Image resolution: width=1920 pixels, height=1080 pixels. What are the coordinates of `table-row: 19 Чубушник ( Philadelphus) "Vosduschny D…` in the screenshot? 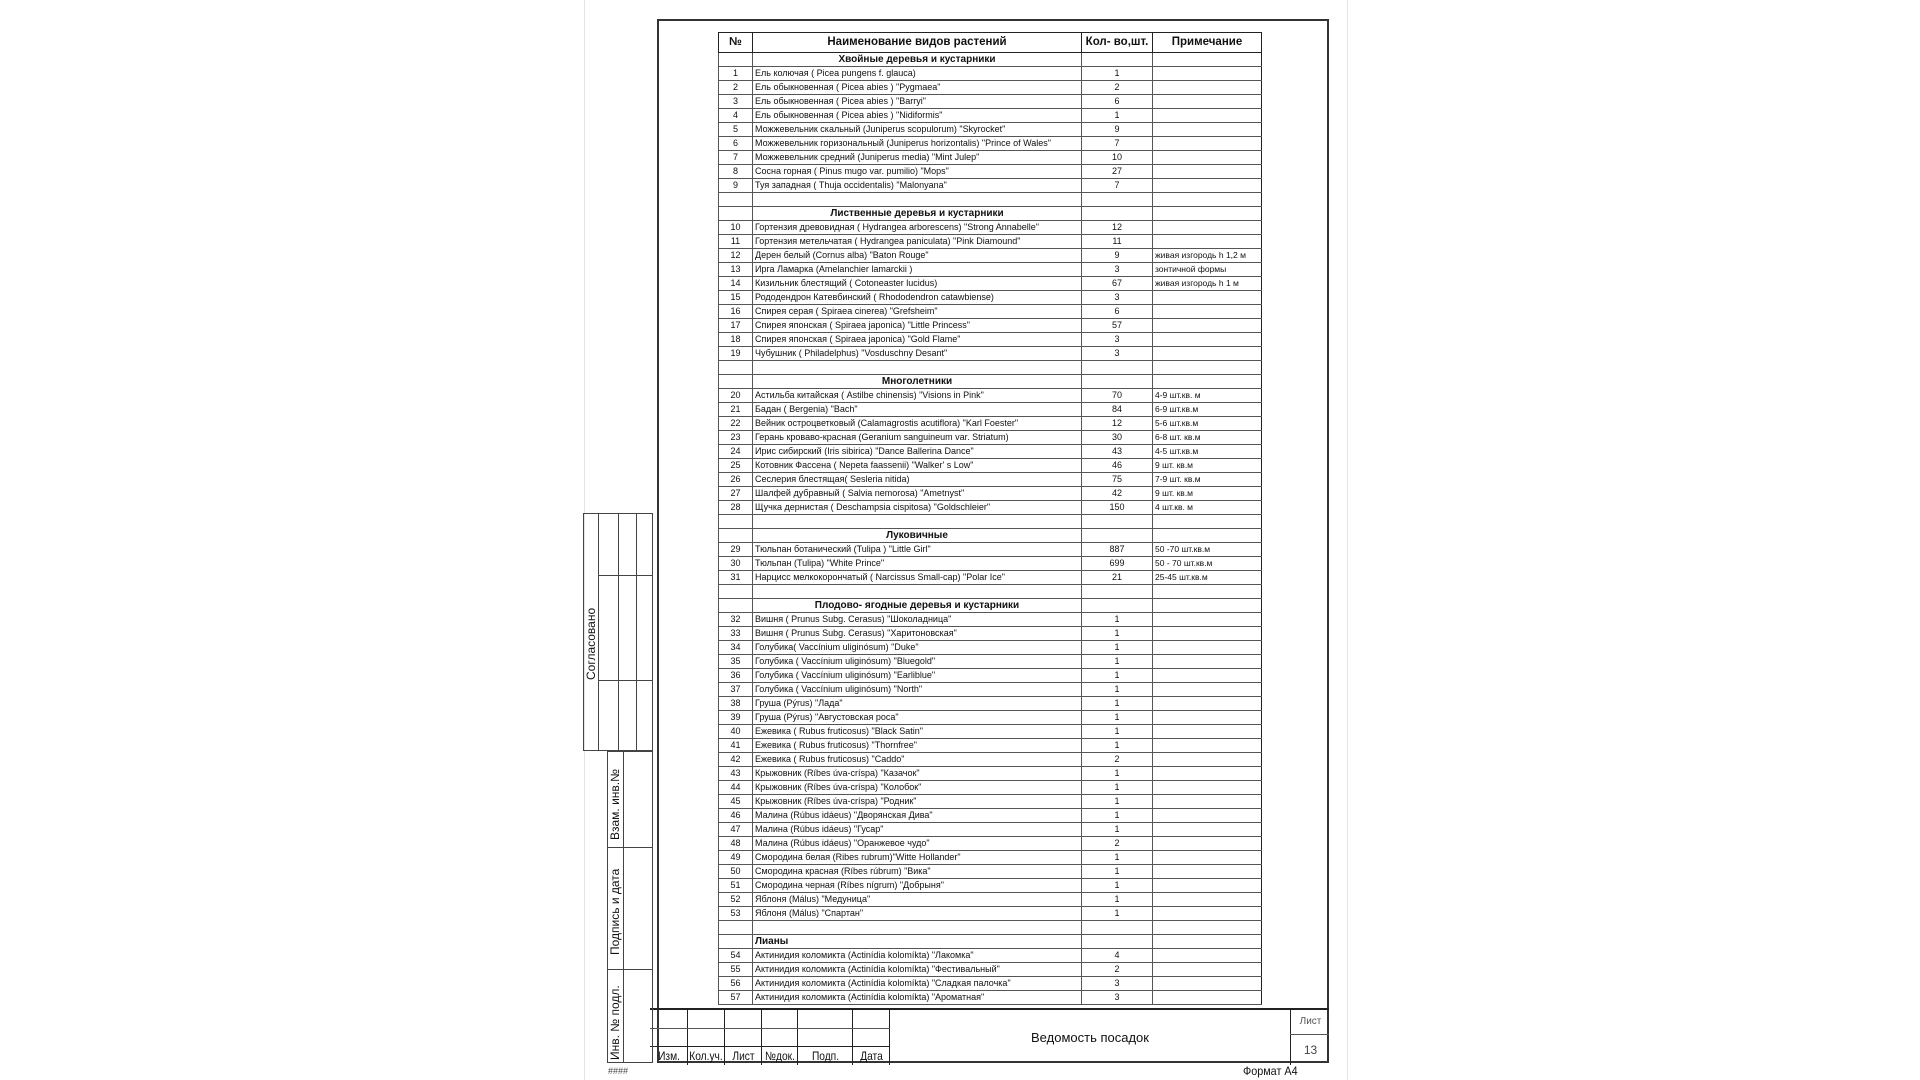 It's located at (990, 353).